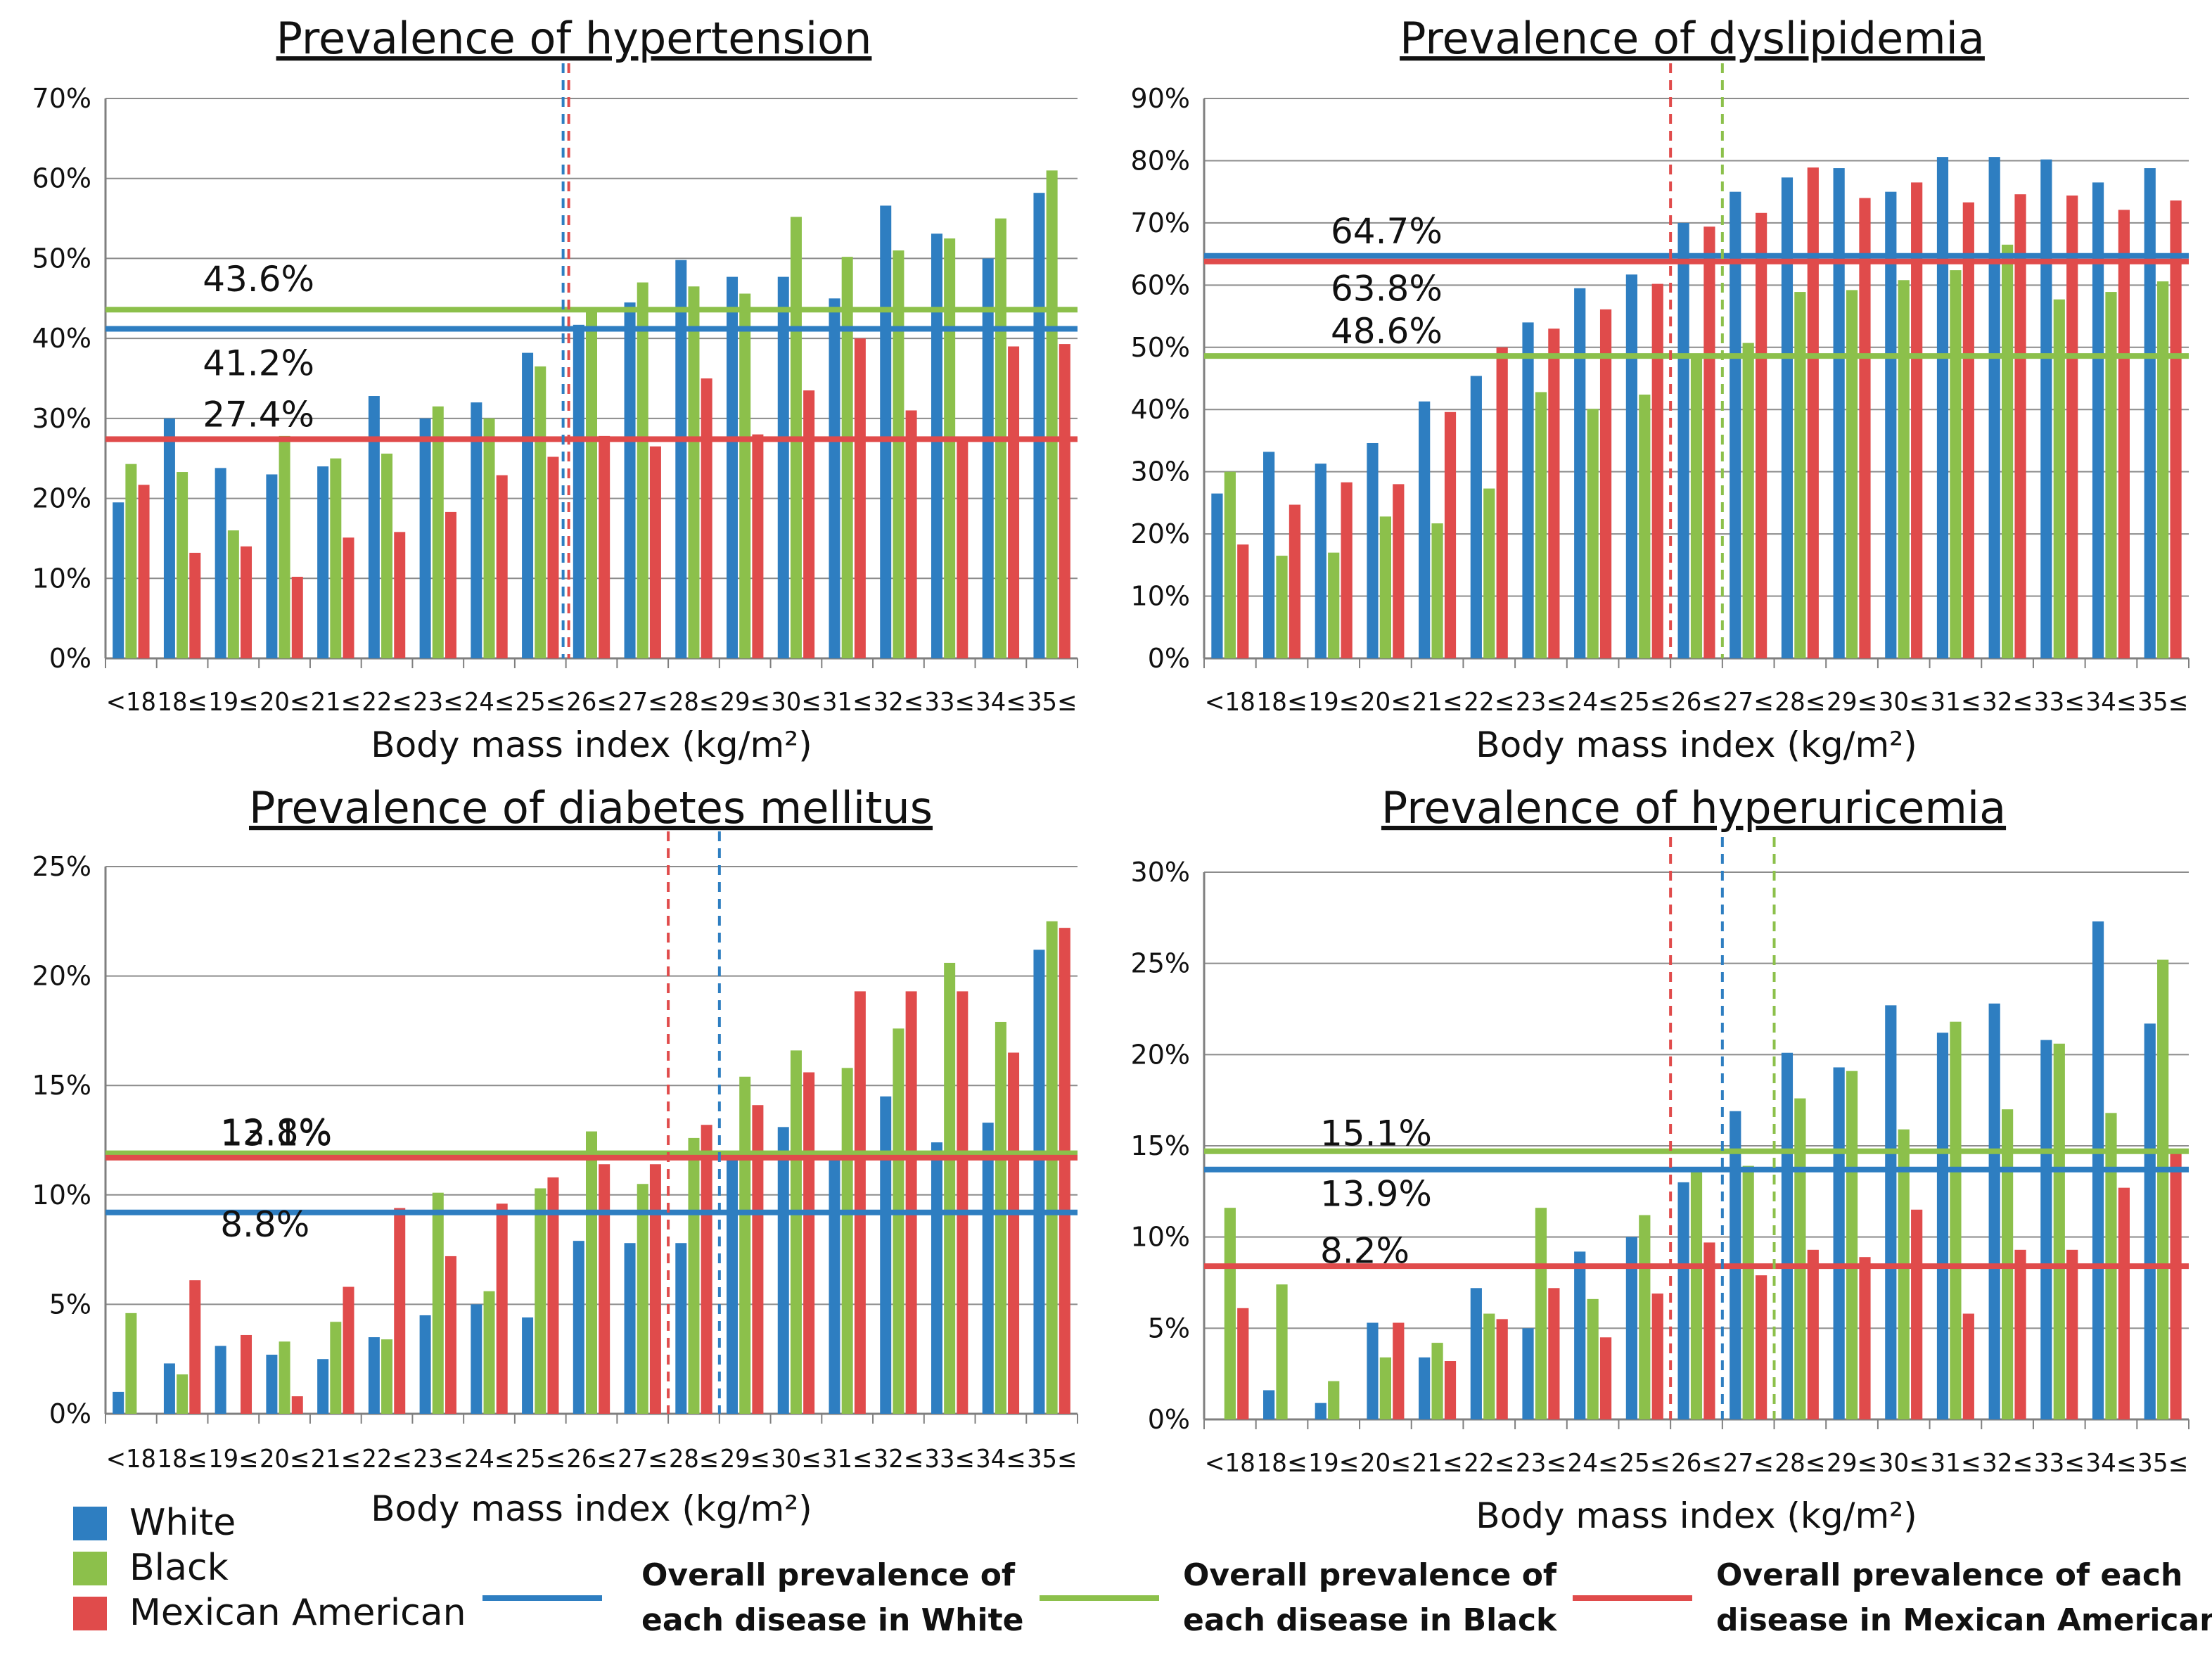  I want to click on overall-label-black: 15.1%, so click(1376, 1133).